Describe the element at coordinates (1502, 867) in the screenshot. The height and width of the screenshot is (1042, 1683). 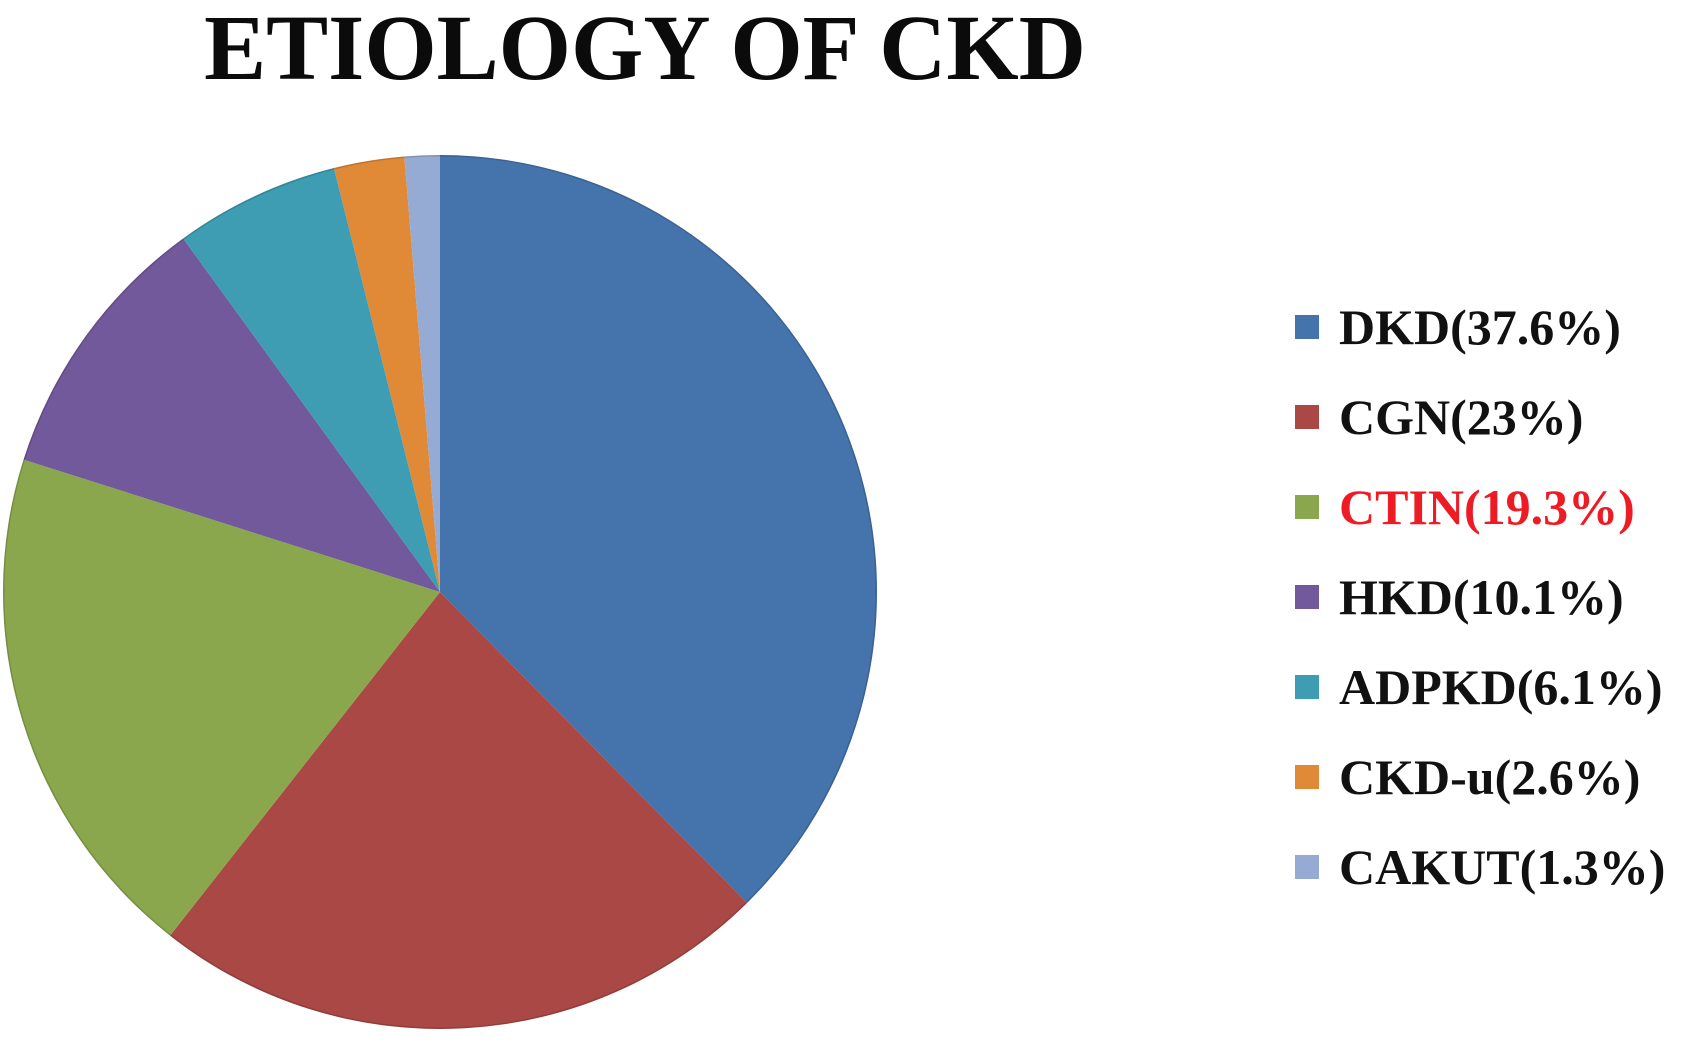
I see `legend-label: CAKUT(1.3%)` at that location.